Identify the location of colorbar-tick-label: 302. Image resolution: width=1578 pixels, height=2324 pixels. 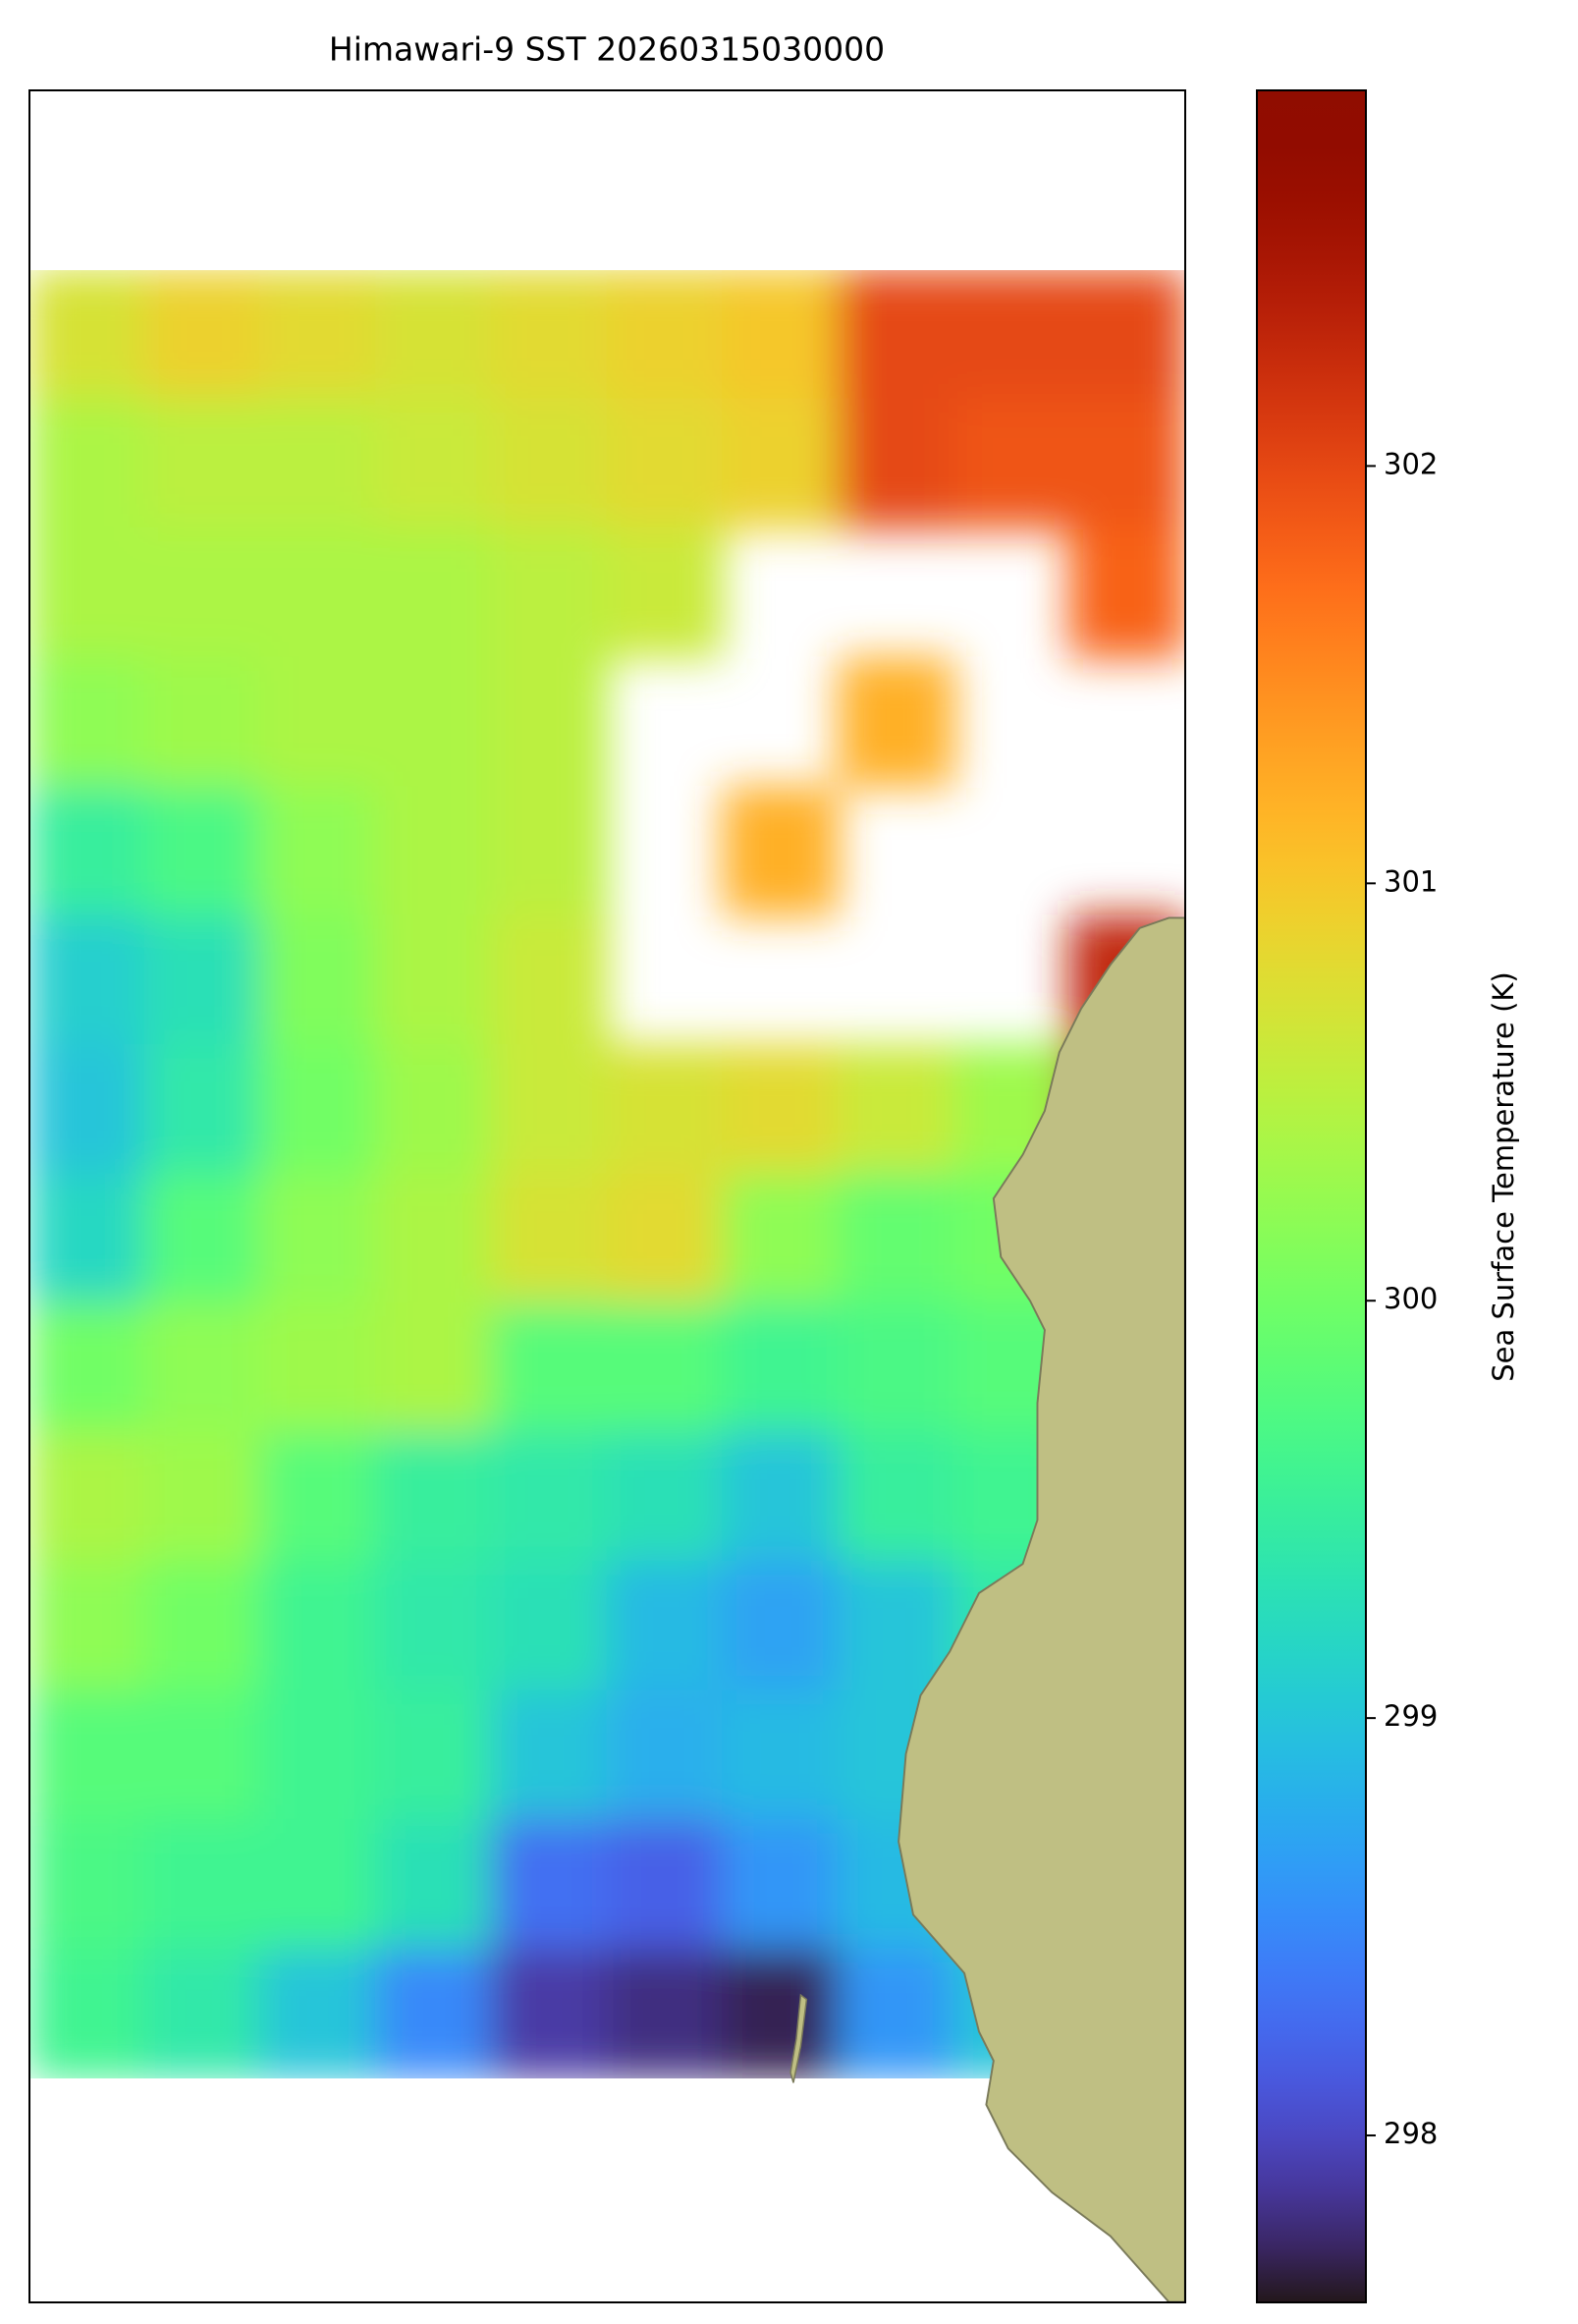
(1411, 463).